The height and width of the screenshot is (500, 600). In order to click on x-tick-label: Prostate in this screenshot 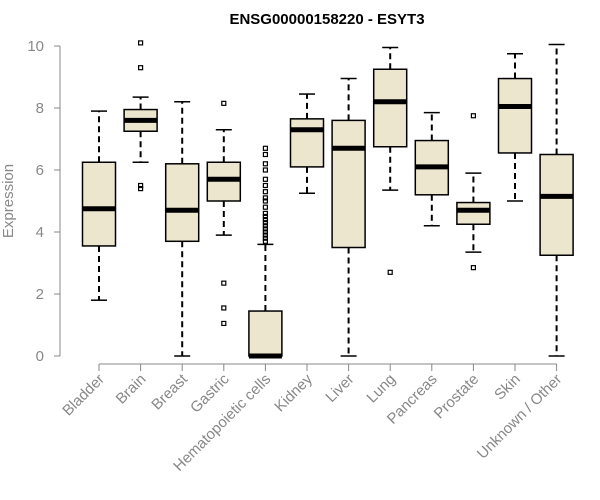, I will do `click(457, 397)`.